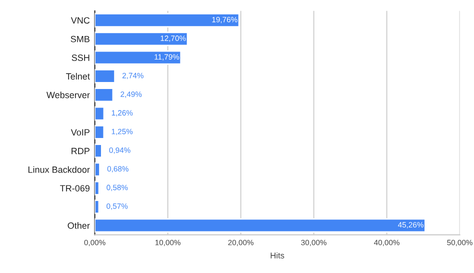 Image resolution: width=474 pixels, height=273 pixels. I want to click on y-tick-label: SMB, so click(80, 39).